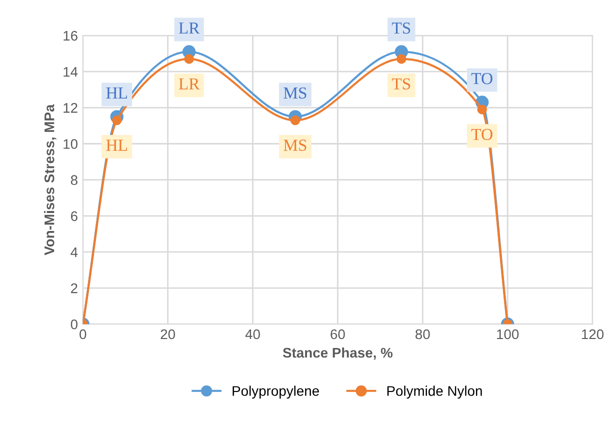 Image resolution: width=614 pixels, height=444 pixels. What do you see at coordinates (74, 324) in the screenshot?
I see `y-tick-label: 0` at bounding box center [74, 324].